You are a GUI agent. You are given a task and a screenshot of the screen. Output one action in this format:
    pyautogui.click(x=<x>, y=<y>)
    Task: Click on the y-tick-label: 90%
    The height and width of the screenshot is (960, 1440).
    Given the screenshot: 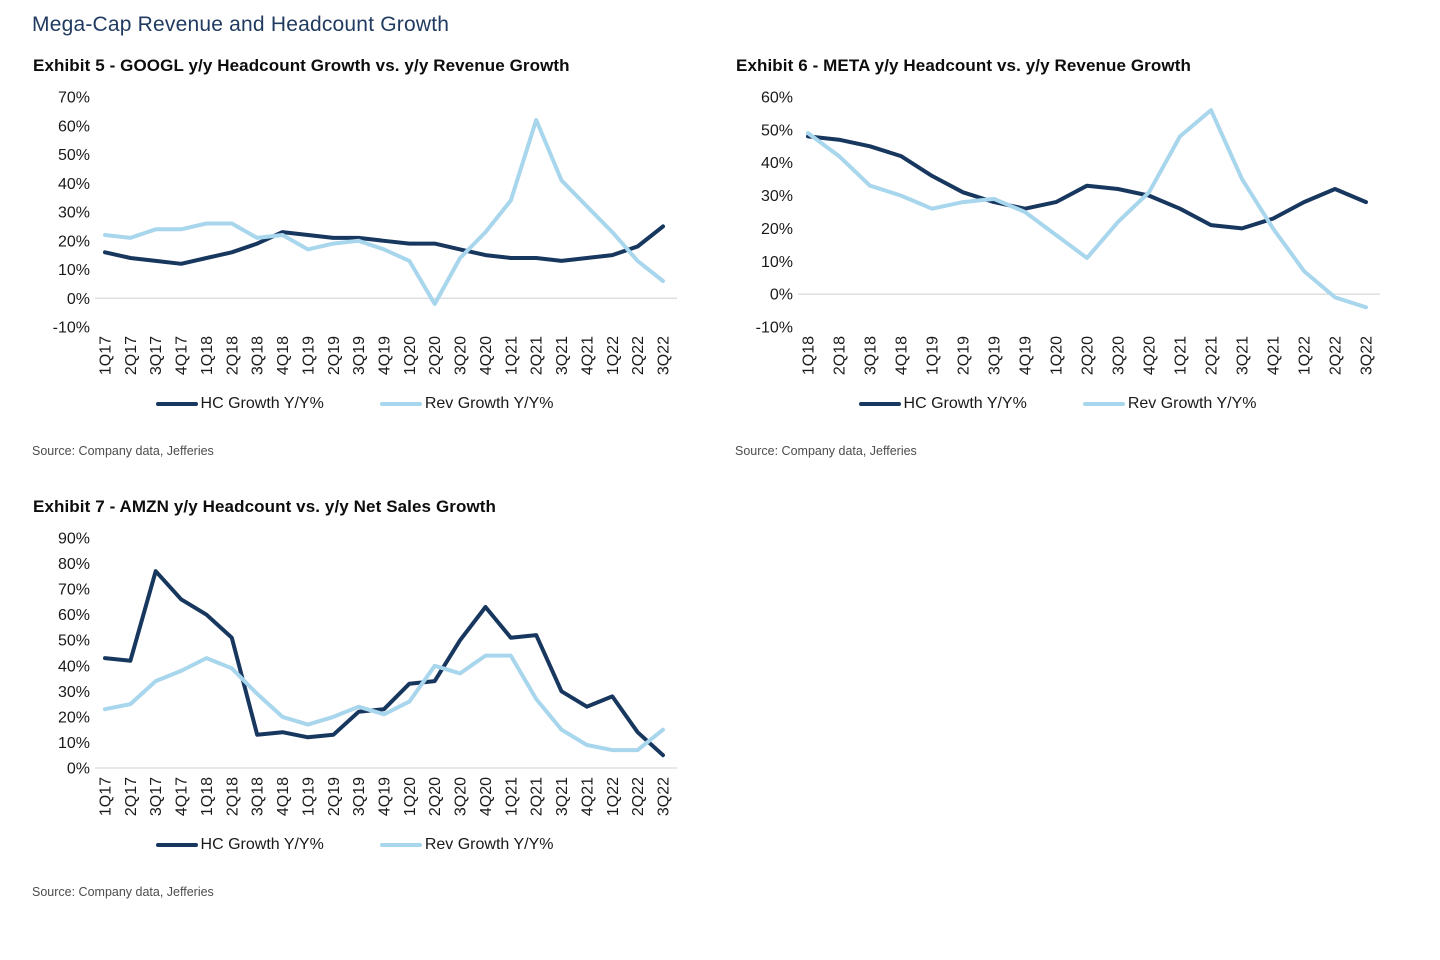 What is the action you would take?
    pyautogui.click(x=74, y=539)
    